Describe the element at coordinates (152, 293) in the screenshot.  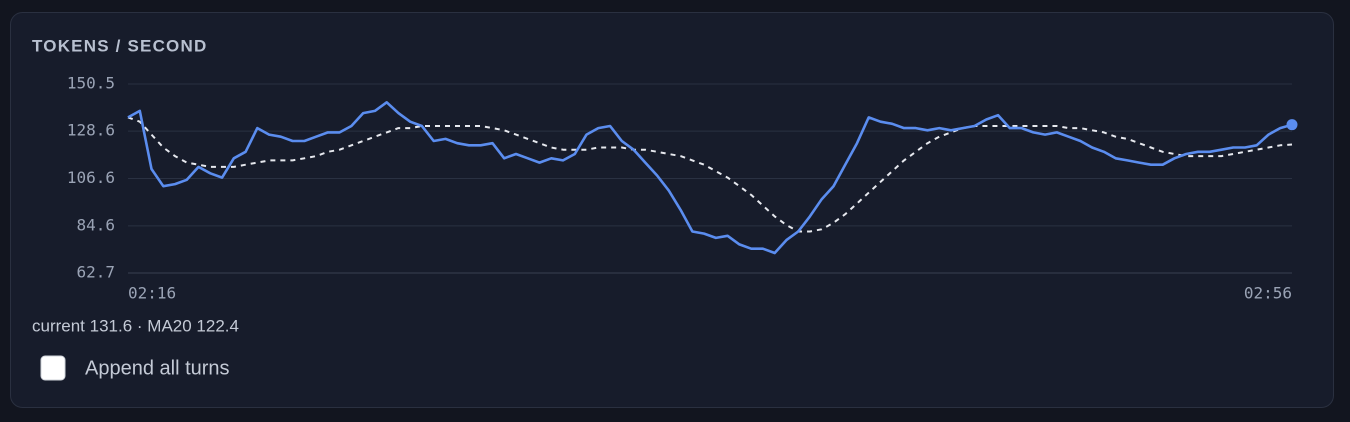
I see `x-tick-label: 02:16` at that location.